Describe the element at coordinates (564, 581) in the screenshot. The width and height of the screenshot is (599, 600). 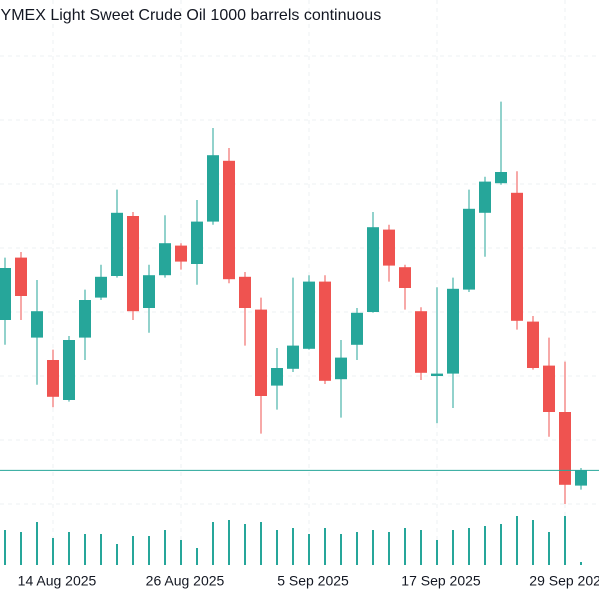
I see `x-tick-label: 29 Sep 2025` at that location.